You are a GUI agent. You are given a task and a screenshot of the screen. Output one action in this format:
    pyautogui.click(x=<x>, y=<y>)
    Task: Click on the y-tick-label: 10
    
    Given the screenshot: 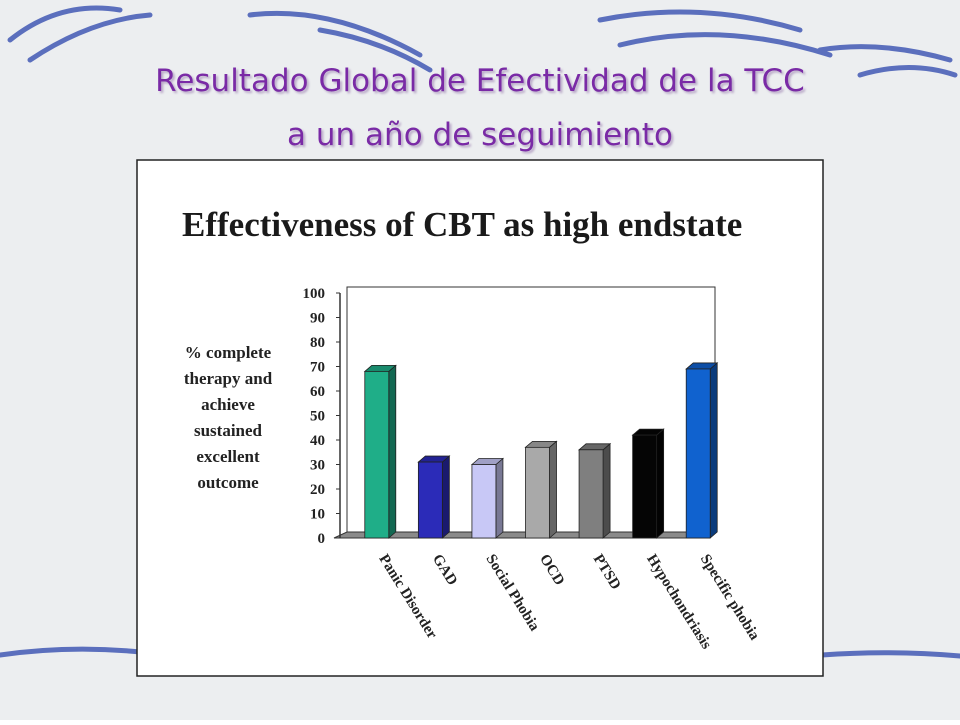 What is the action you would take?
    pyautogui.click(x=317, y=515)
    